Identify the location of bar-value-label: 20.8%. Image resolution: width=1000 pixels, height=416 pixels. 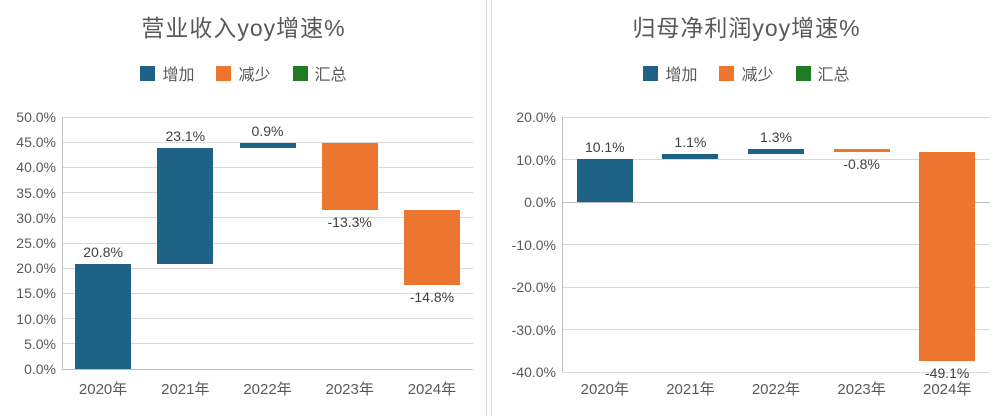
(103, 252).